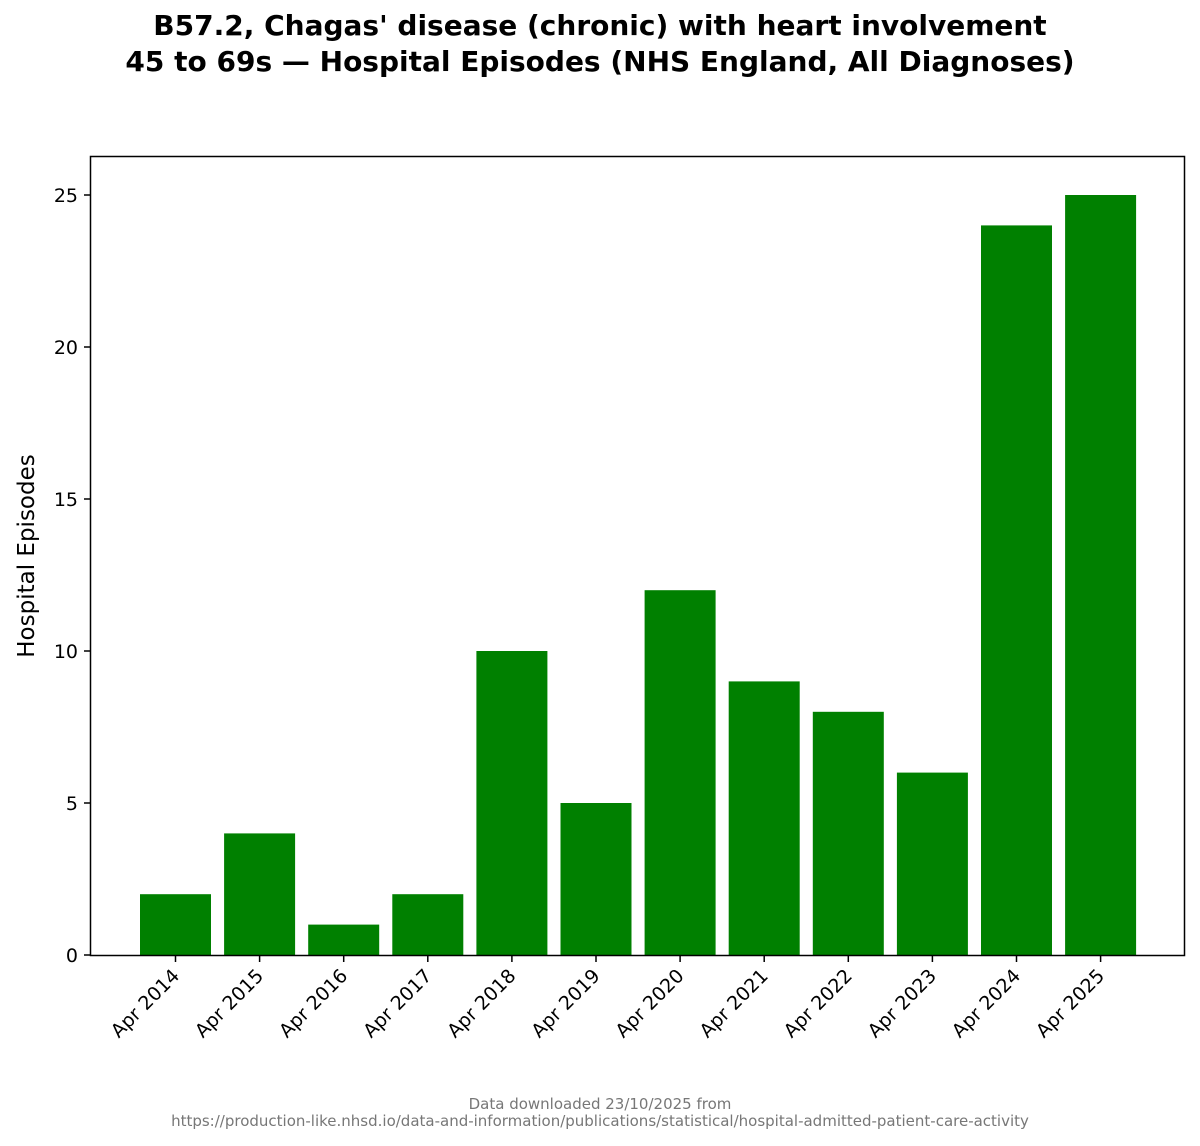 The height and width of the screenshot is (1146, 1200). I want to click on bar-apr-2015, so click(260, 894).